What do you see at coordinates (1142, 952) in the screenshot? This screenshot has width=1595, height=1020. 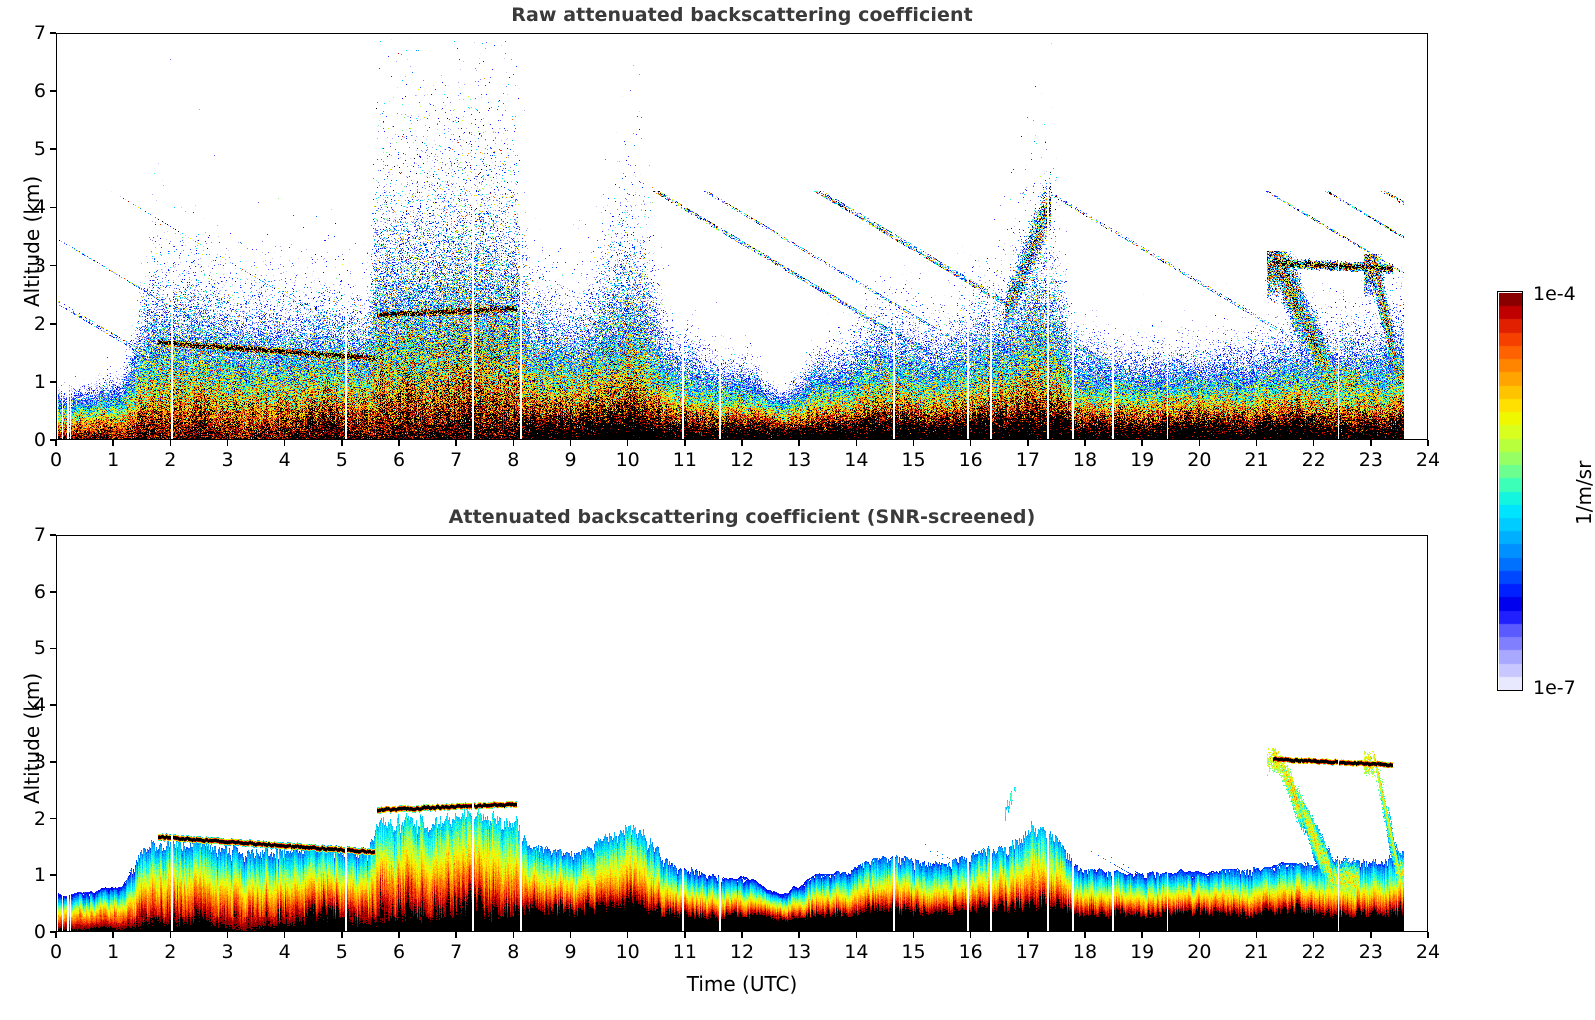 I see `x-ticklabel-screened-19: 19` at bounding box center [1142, 952].